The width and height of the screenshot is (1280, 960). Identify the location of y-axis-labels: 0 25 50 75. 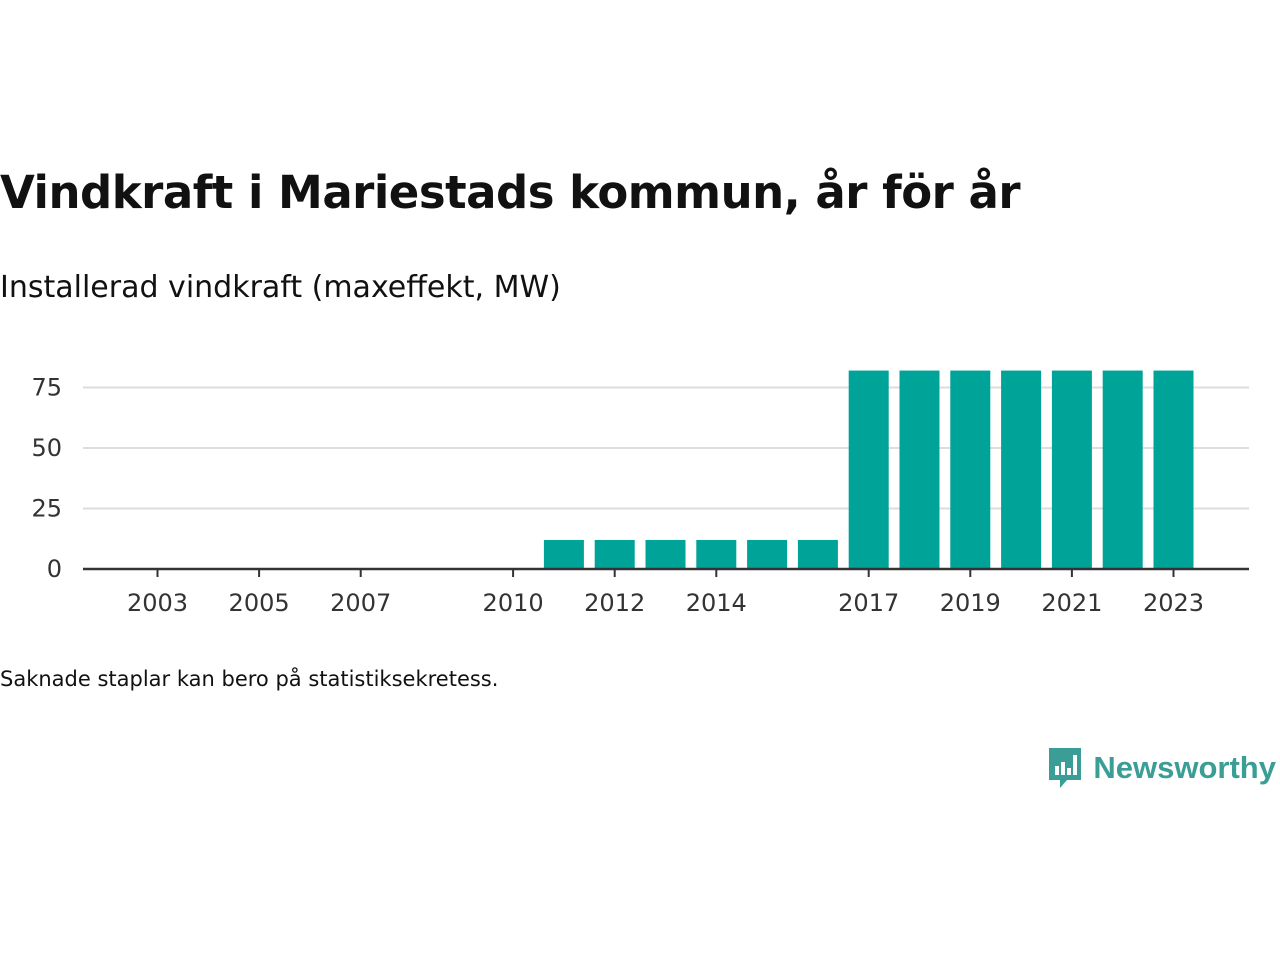
(46, 479).